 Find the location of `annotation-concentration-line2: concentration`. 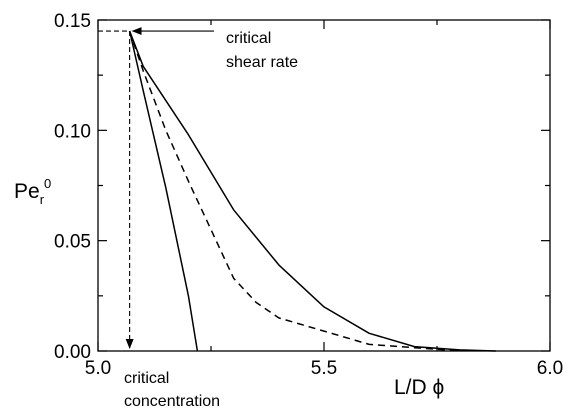

annotation-concentration-line2: concentration is located at coordinates (172, 401).